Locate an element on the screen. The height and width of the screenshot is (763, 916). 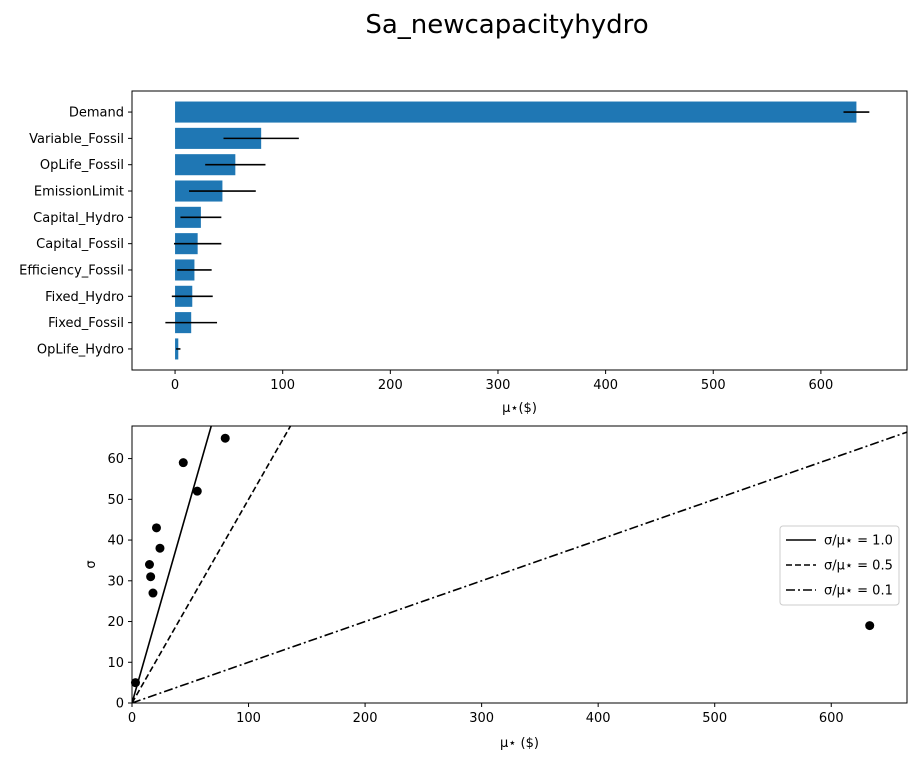
y-tick-label: 50 is located at coordinates (115, 500).